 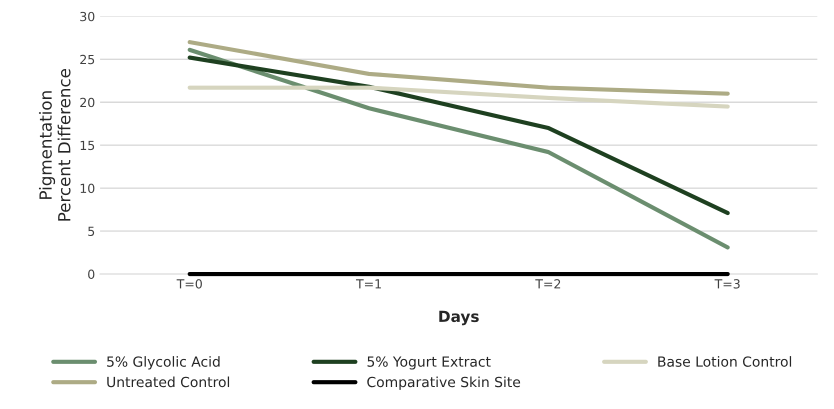 What do you see at coordinates (725, 361) in the screenshot?
I see `legend-label: Base Lotion Control` at bounding box center [725, 361].